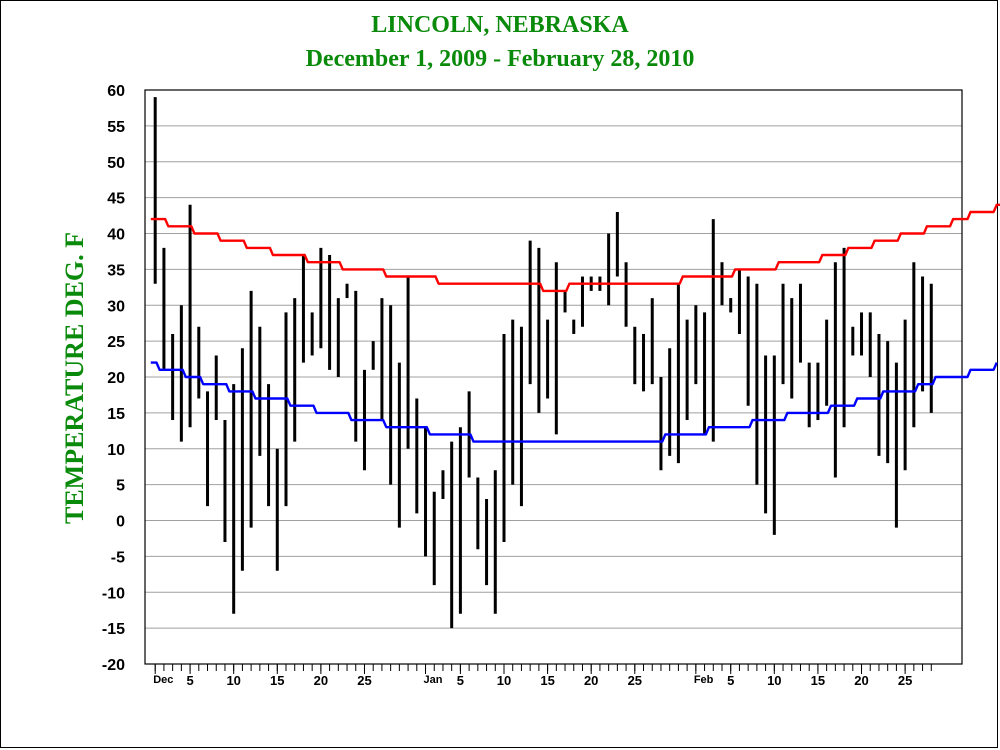 Image resolution: width=1000 pixels, height=750 pixels. What do you see at coordinates (116, 127) in the screenshot?
I see `y-tick-label: 55` at bounding box center [116, 127].